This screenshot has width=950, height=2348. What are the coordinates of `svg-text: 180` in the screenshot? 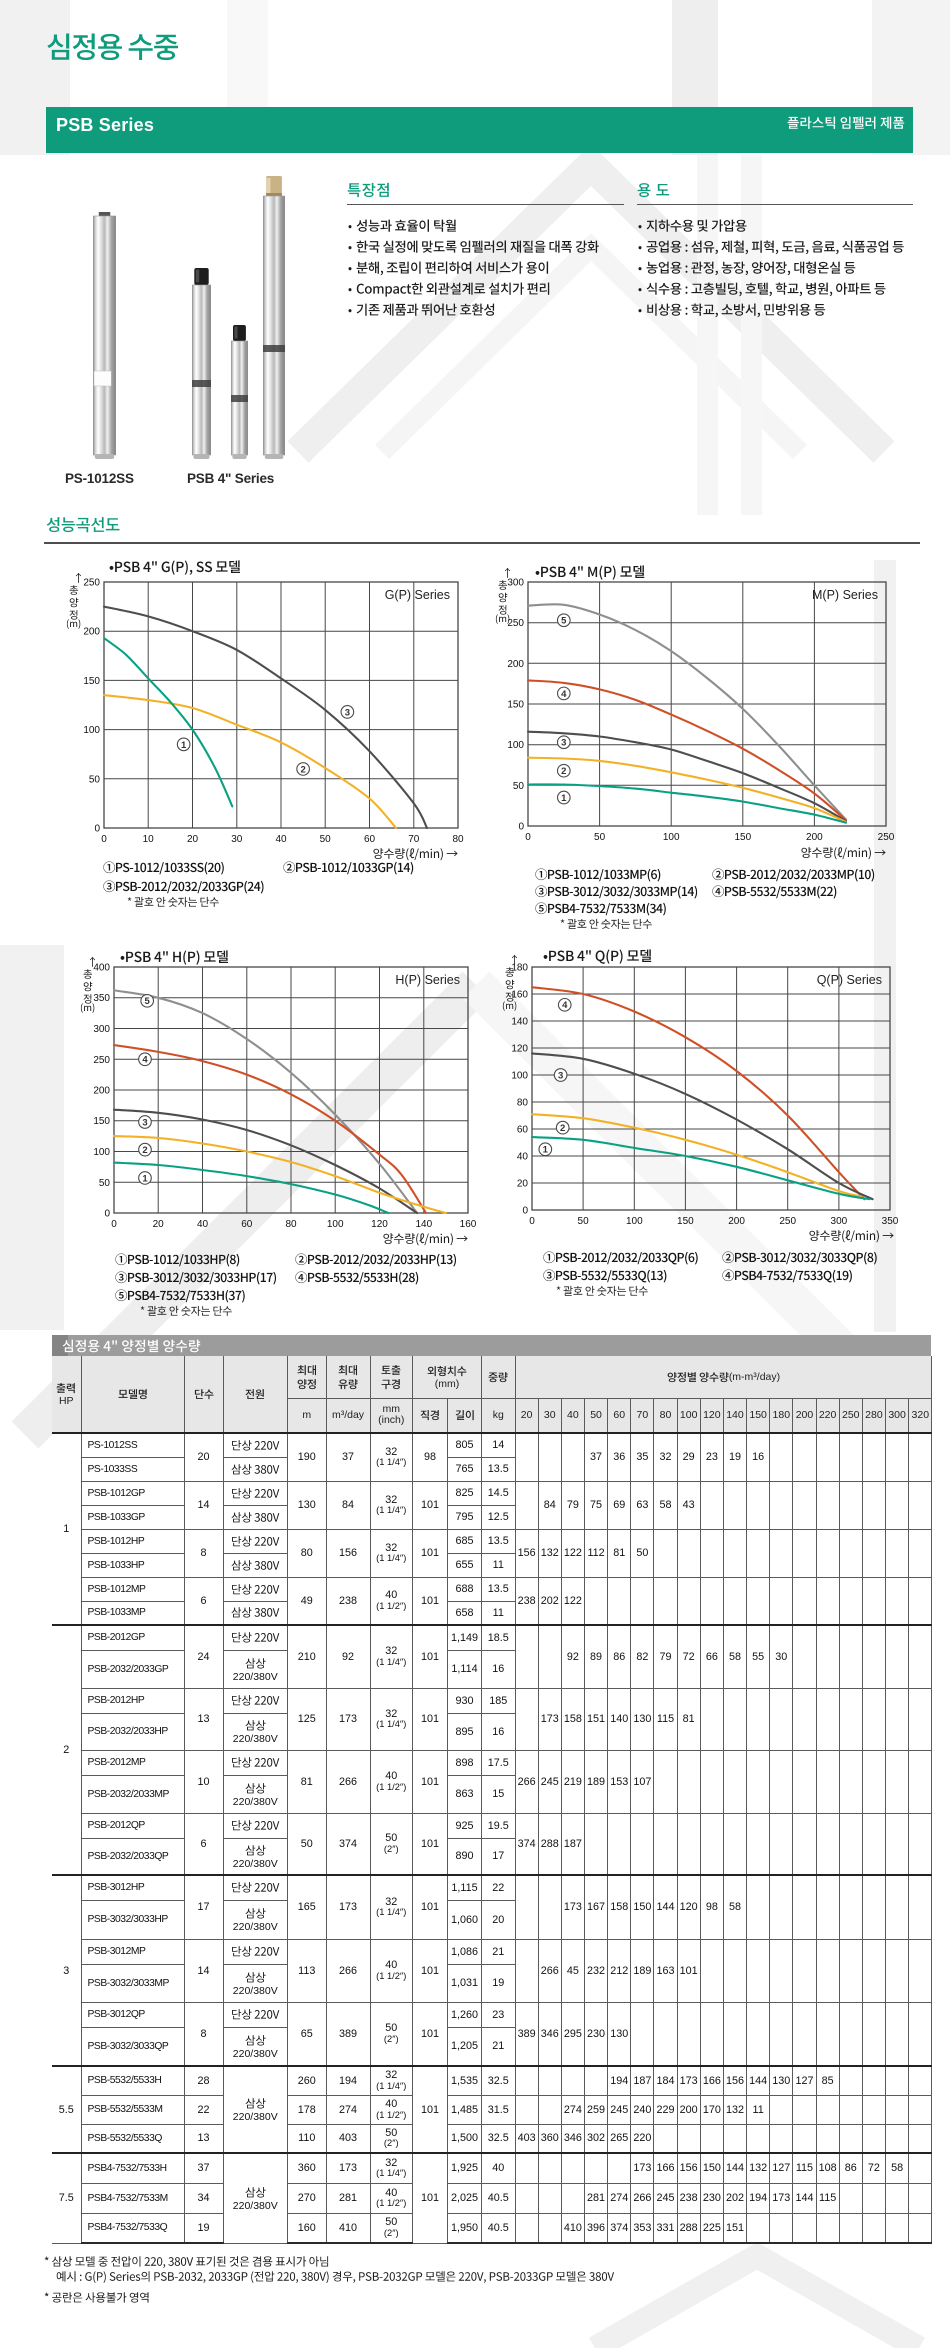 It's located at (519, 968).